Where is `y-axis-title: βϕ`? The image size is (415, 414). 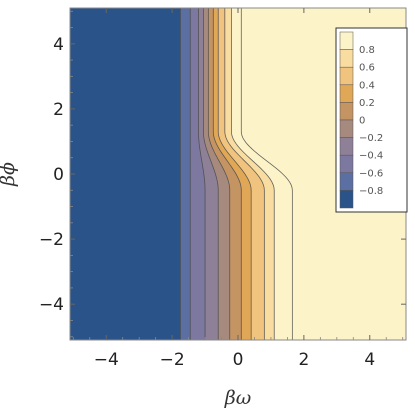 y-axis-title: βϕ is located at coordinates (9, 174).